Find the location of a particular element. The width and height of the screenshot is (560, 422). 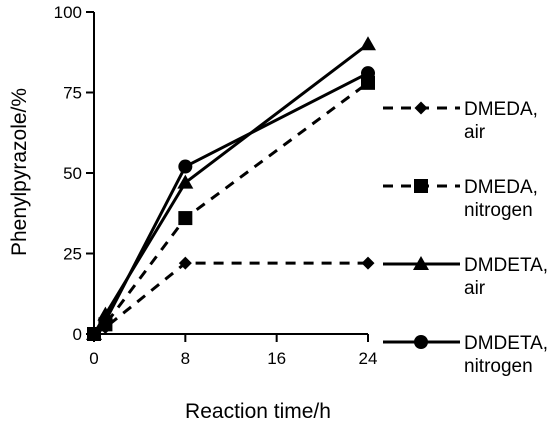

y-tick-label: 75 is located at coordinates (72, 93).